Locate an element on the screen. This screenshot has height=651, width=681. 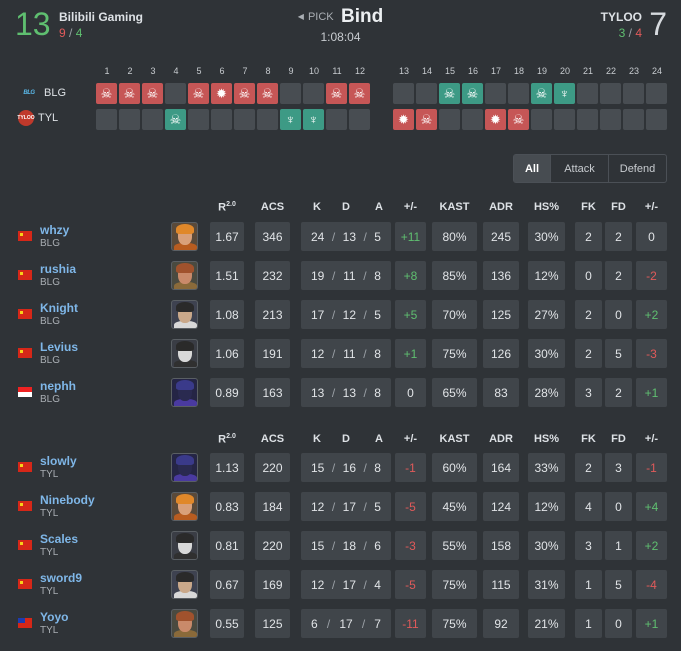
left-half2: 4 is located at coordinates (79, 33).